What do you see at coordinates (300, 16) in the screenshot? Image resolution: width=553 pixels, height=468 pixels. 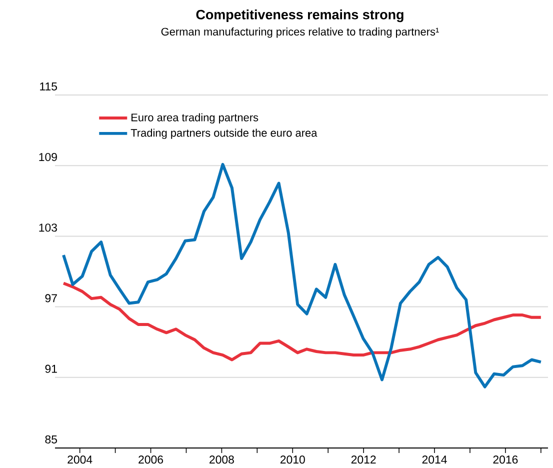 I see `chart-title: Competitiveness remains strong` at bounding box center [300, 16].